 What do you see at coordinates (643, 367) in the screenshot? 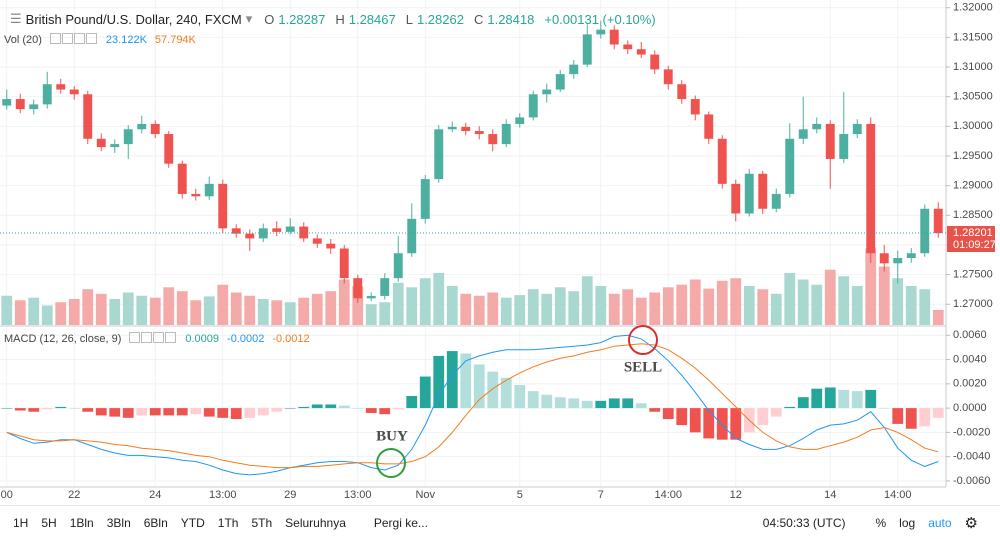
I see `sell-label: SELL` at bounding box center [643, 367].